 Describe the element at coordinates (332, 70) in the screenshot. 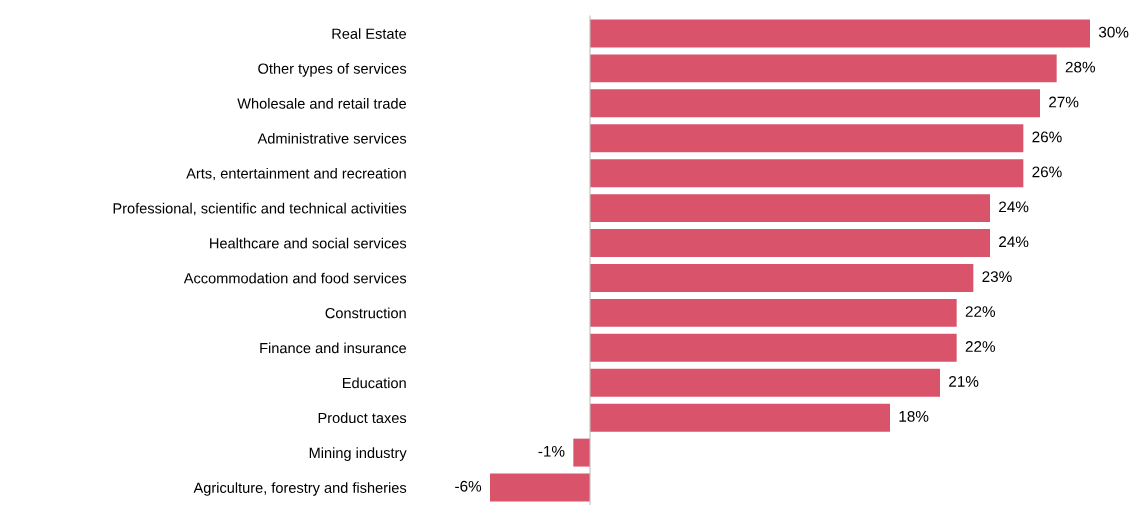

I see `y-tick-label: Other types of services` at that location.